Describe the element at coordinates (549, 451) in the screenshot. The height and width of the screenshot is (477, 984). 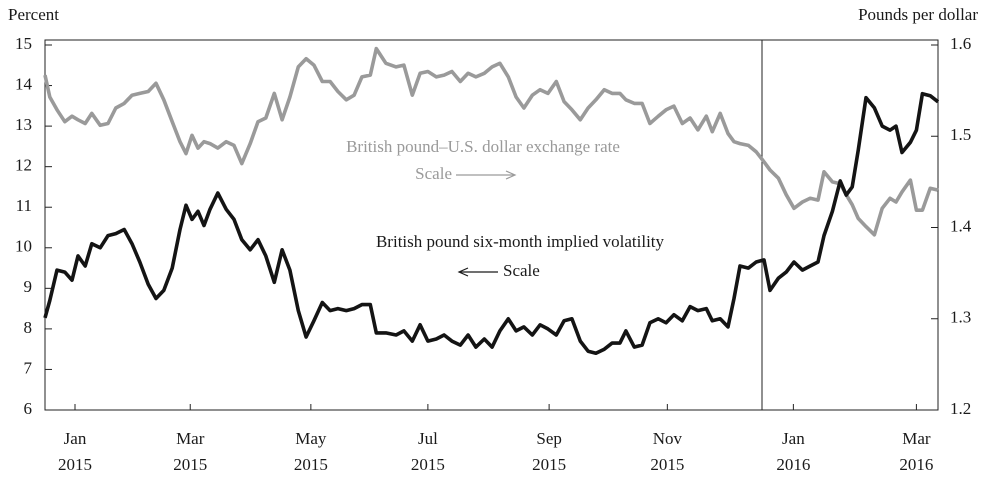
I see `x-tick-label: Sep 2015` at that location.